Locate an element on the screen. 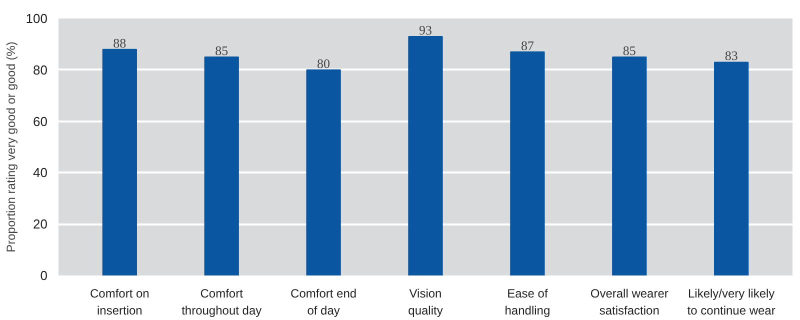 This screenshot has height=320, width=800. y-tick-label: 20 is located at coordinates (40, 224).